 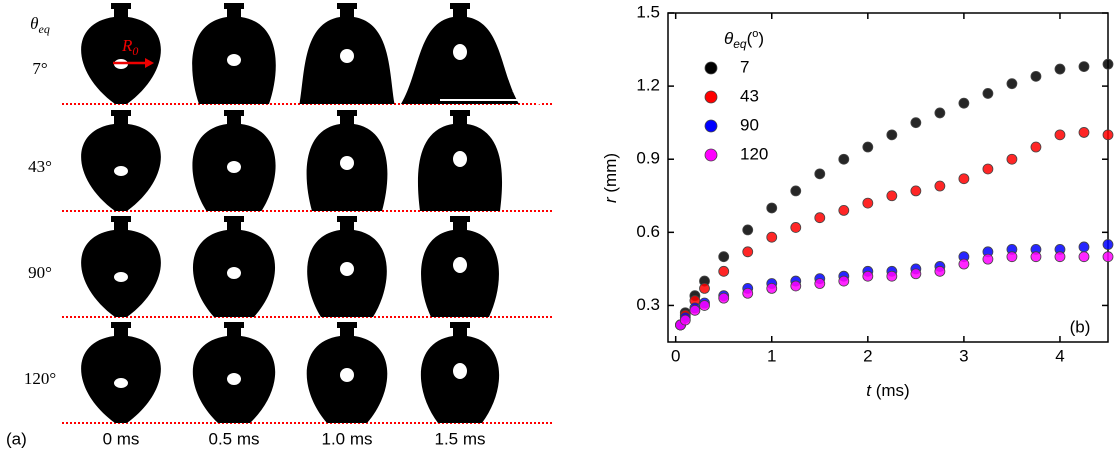 What do you see at coordinates (749, 124) in the screenshot?
I see `legend-label: 90` at bounding box center [749, 124].